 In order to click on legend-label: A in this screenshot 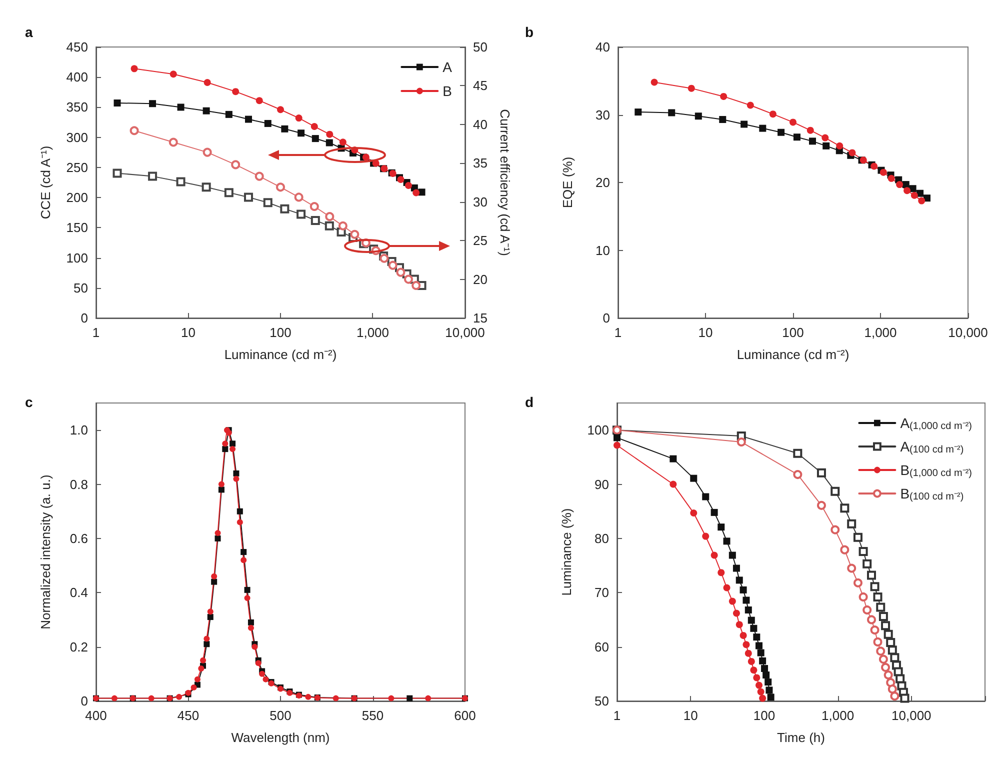, I will do `click(447, 67)`.